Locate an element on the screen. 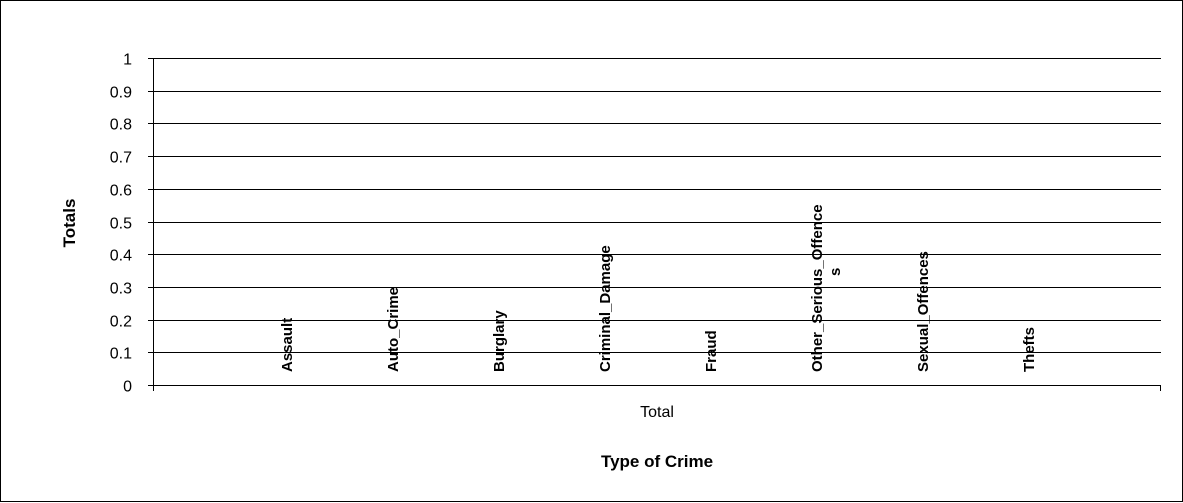  category-label-text: Criminal_Damage is located at coordinates (605, 308).